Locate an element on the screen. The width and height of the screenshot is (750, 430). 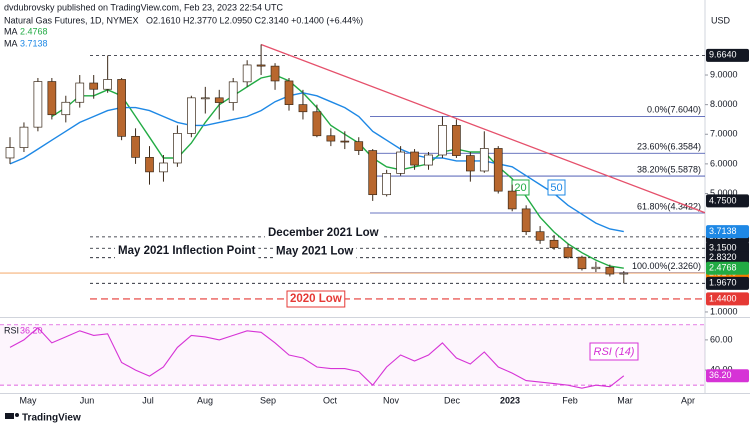
level-label: 1.4400 is located at coordinates (723, 298).